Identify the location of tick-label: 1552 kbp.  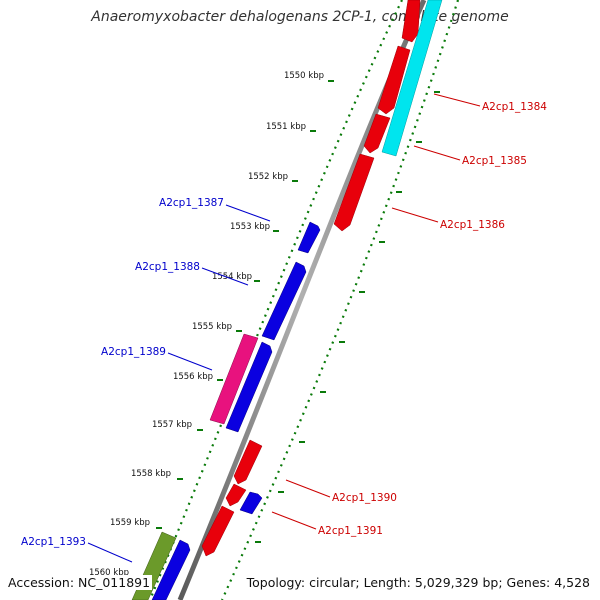
(268, 177).